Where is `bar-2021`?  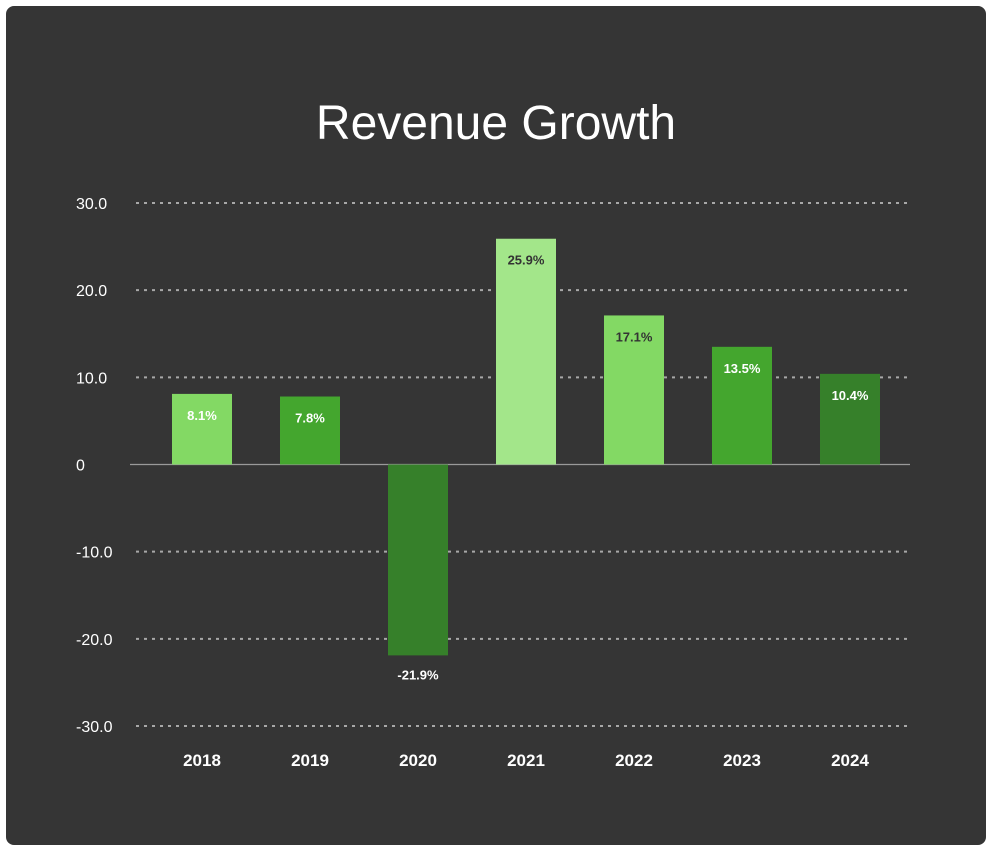 bar-2021 is located at coordinates (526, 351).